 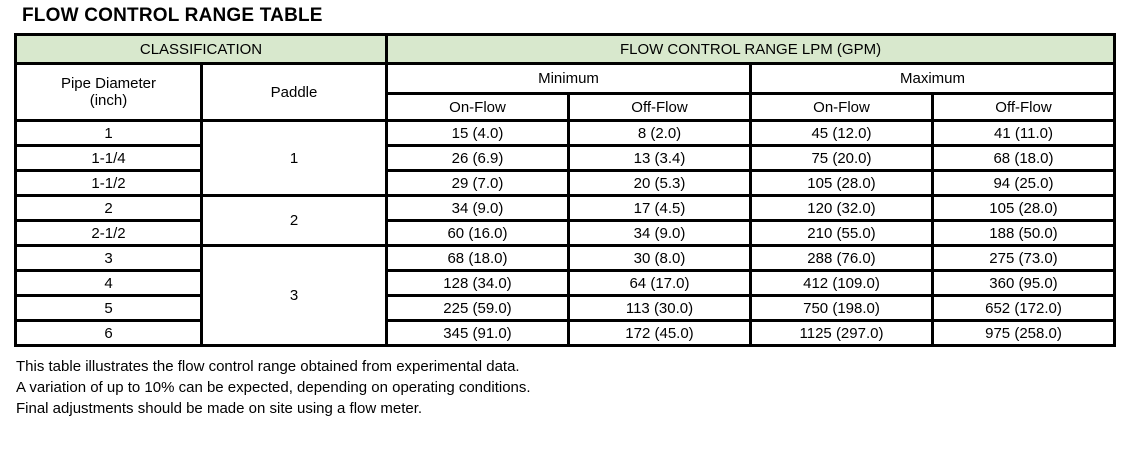 I want to click on min-off-flow-cell: 20 (5.3), so click(x=659, y=183).